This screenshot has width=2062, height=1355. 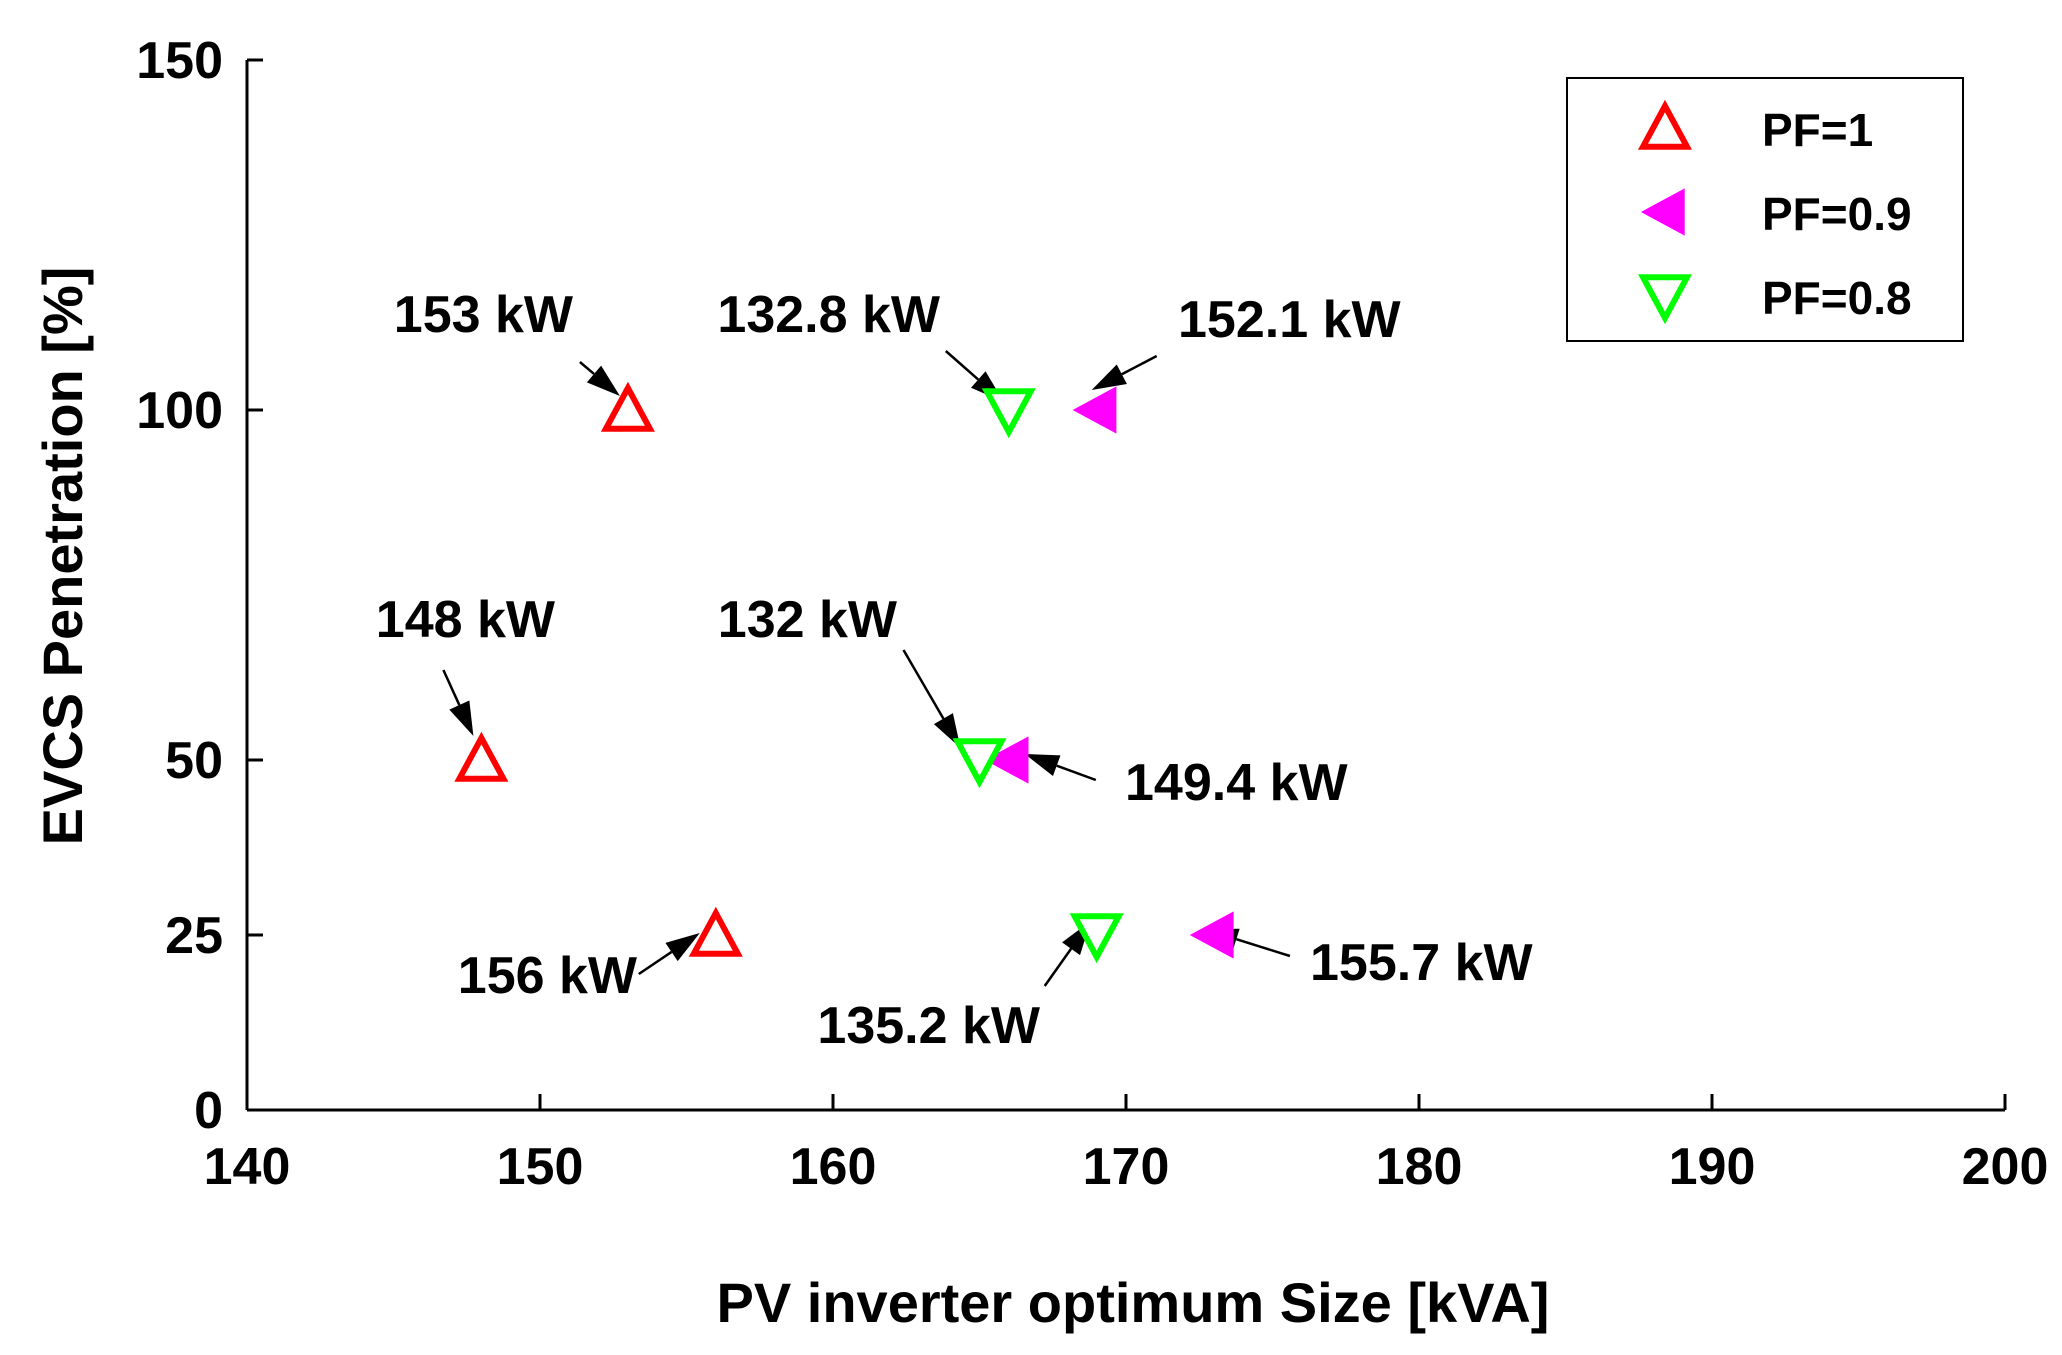 I want to click on legend-box, so click(x=1765, y=209).